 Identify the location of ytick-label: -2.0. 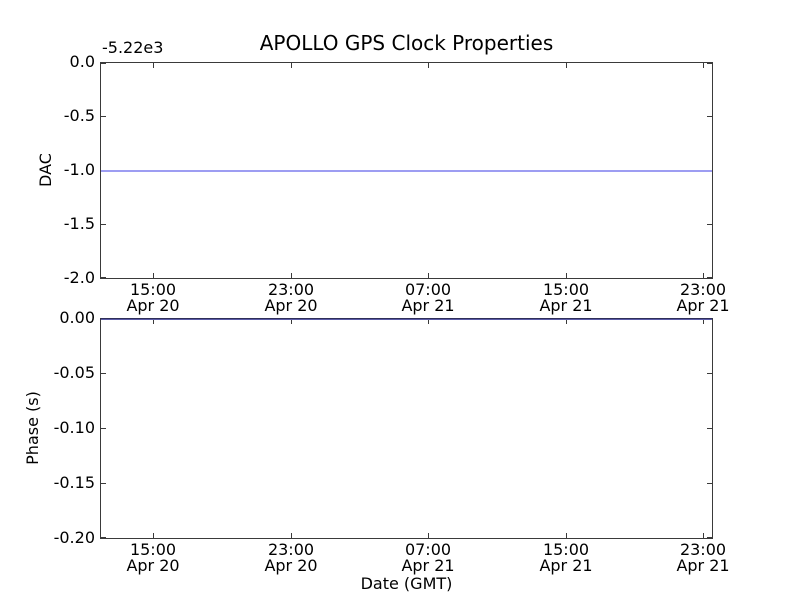
(79, 277).